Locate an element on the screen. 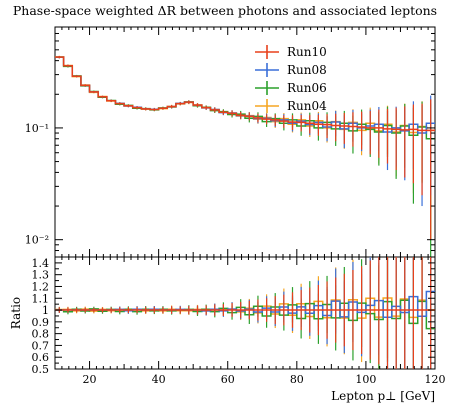 Image resolution: width=450 pixels, height=407 pixels. ratio-y-axis-label: Ratio is located at coordinates (16, 313).